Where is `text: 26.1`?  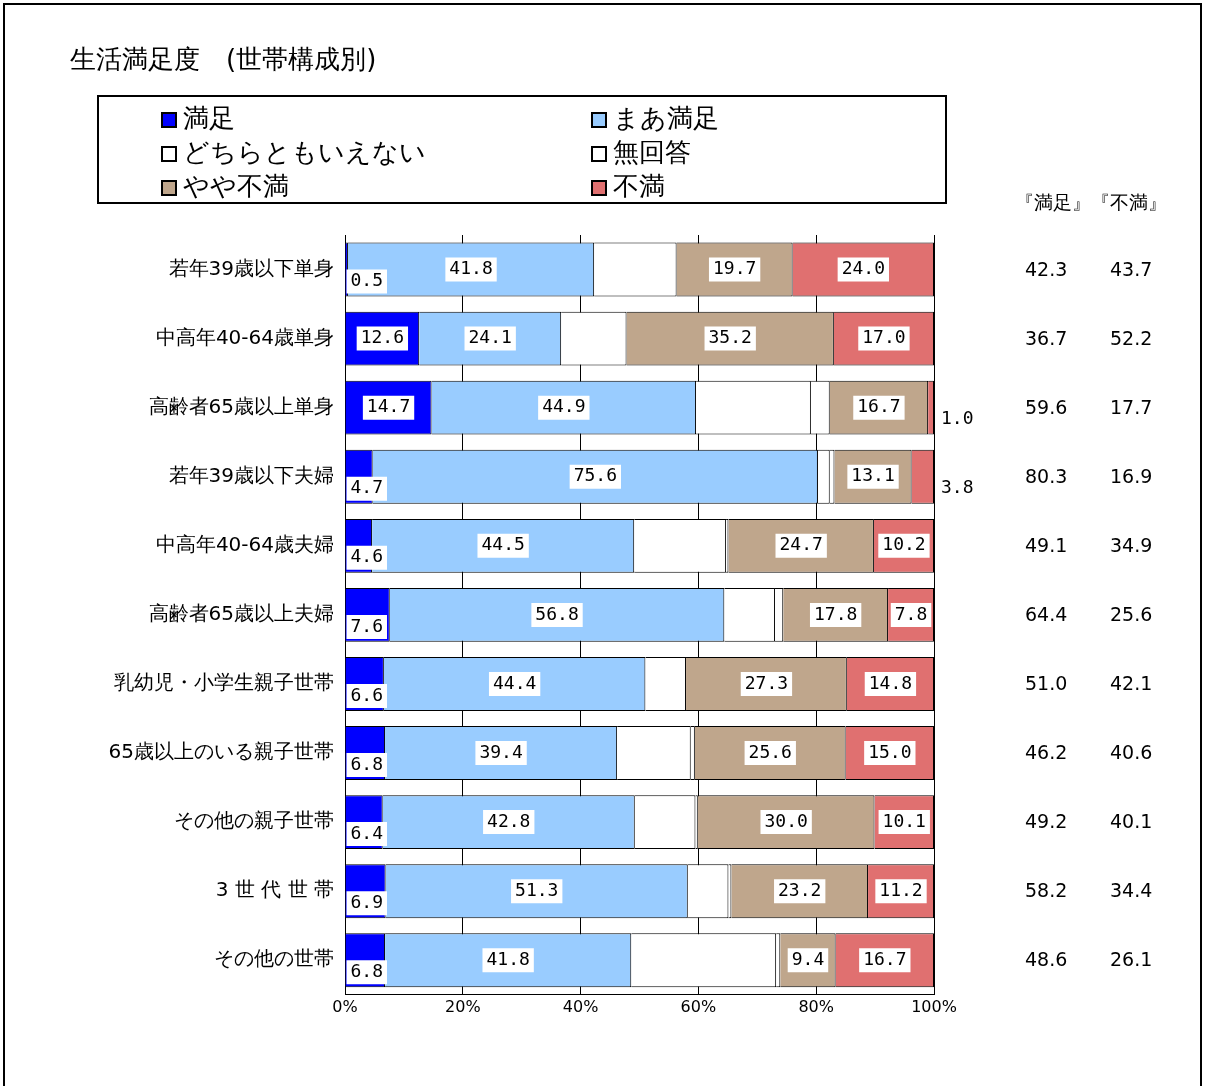
text: 26.1 is located at coordinates (1131, 959).